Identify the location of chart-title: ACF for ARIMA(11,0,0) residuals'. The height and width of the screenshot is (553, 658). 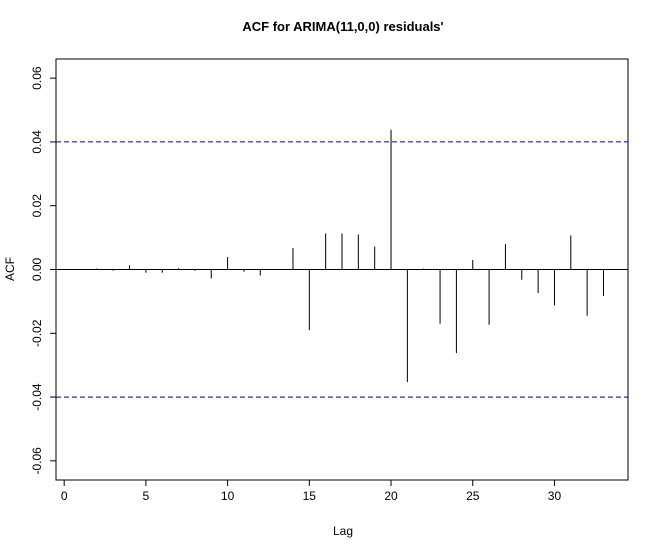
(342, 26).